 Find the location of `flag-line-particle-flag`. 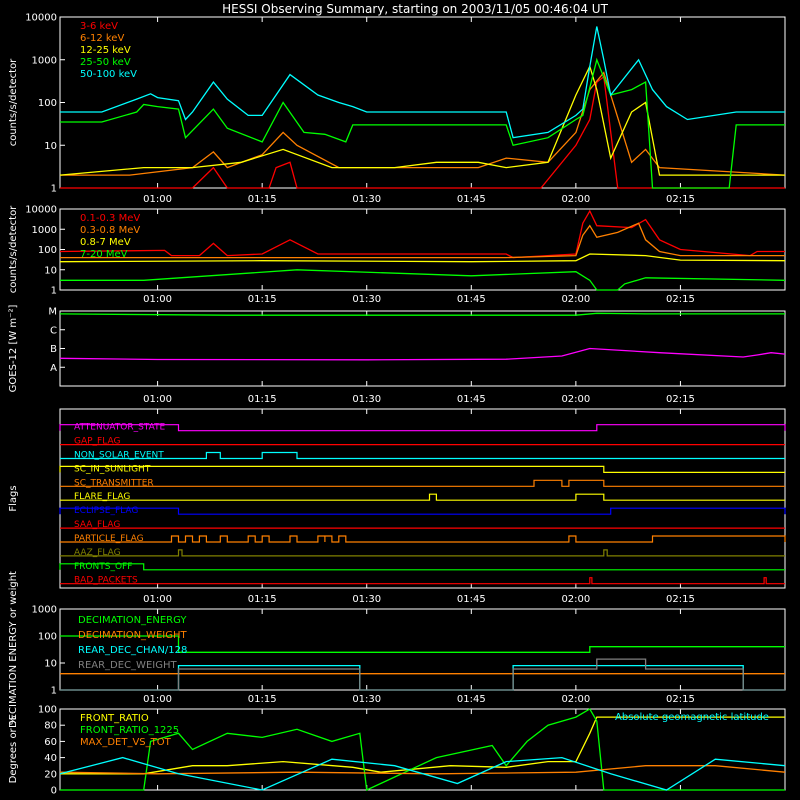

flag-line-particle-flag is located at coordinates (423, 539).